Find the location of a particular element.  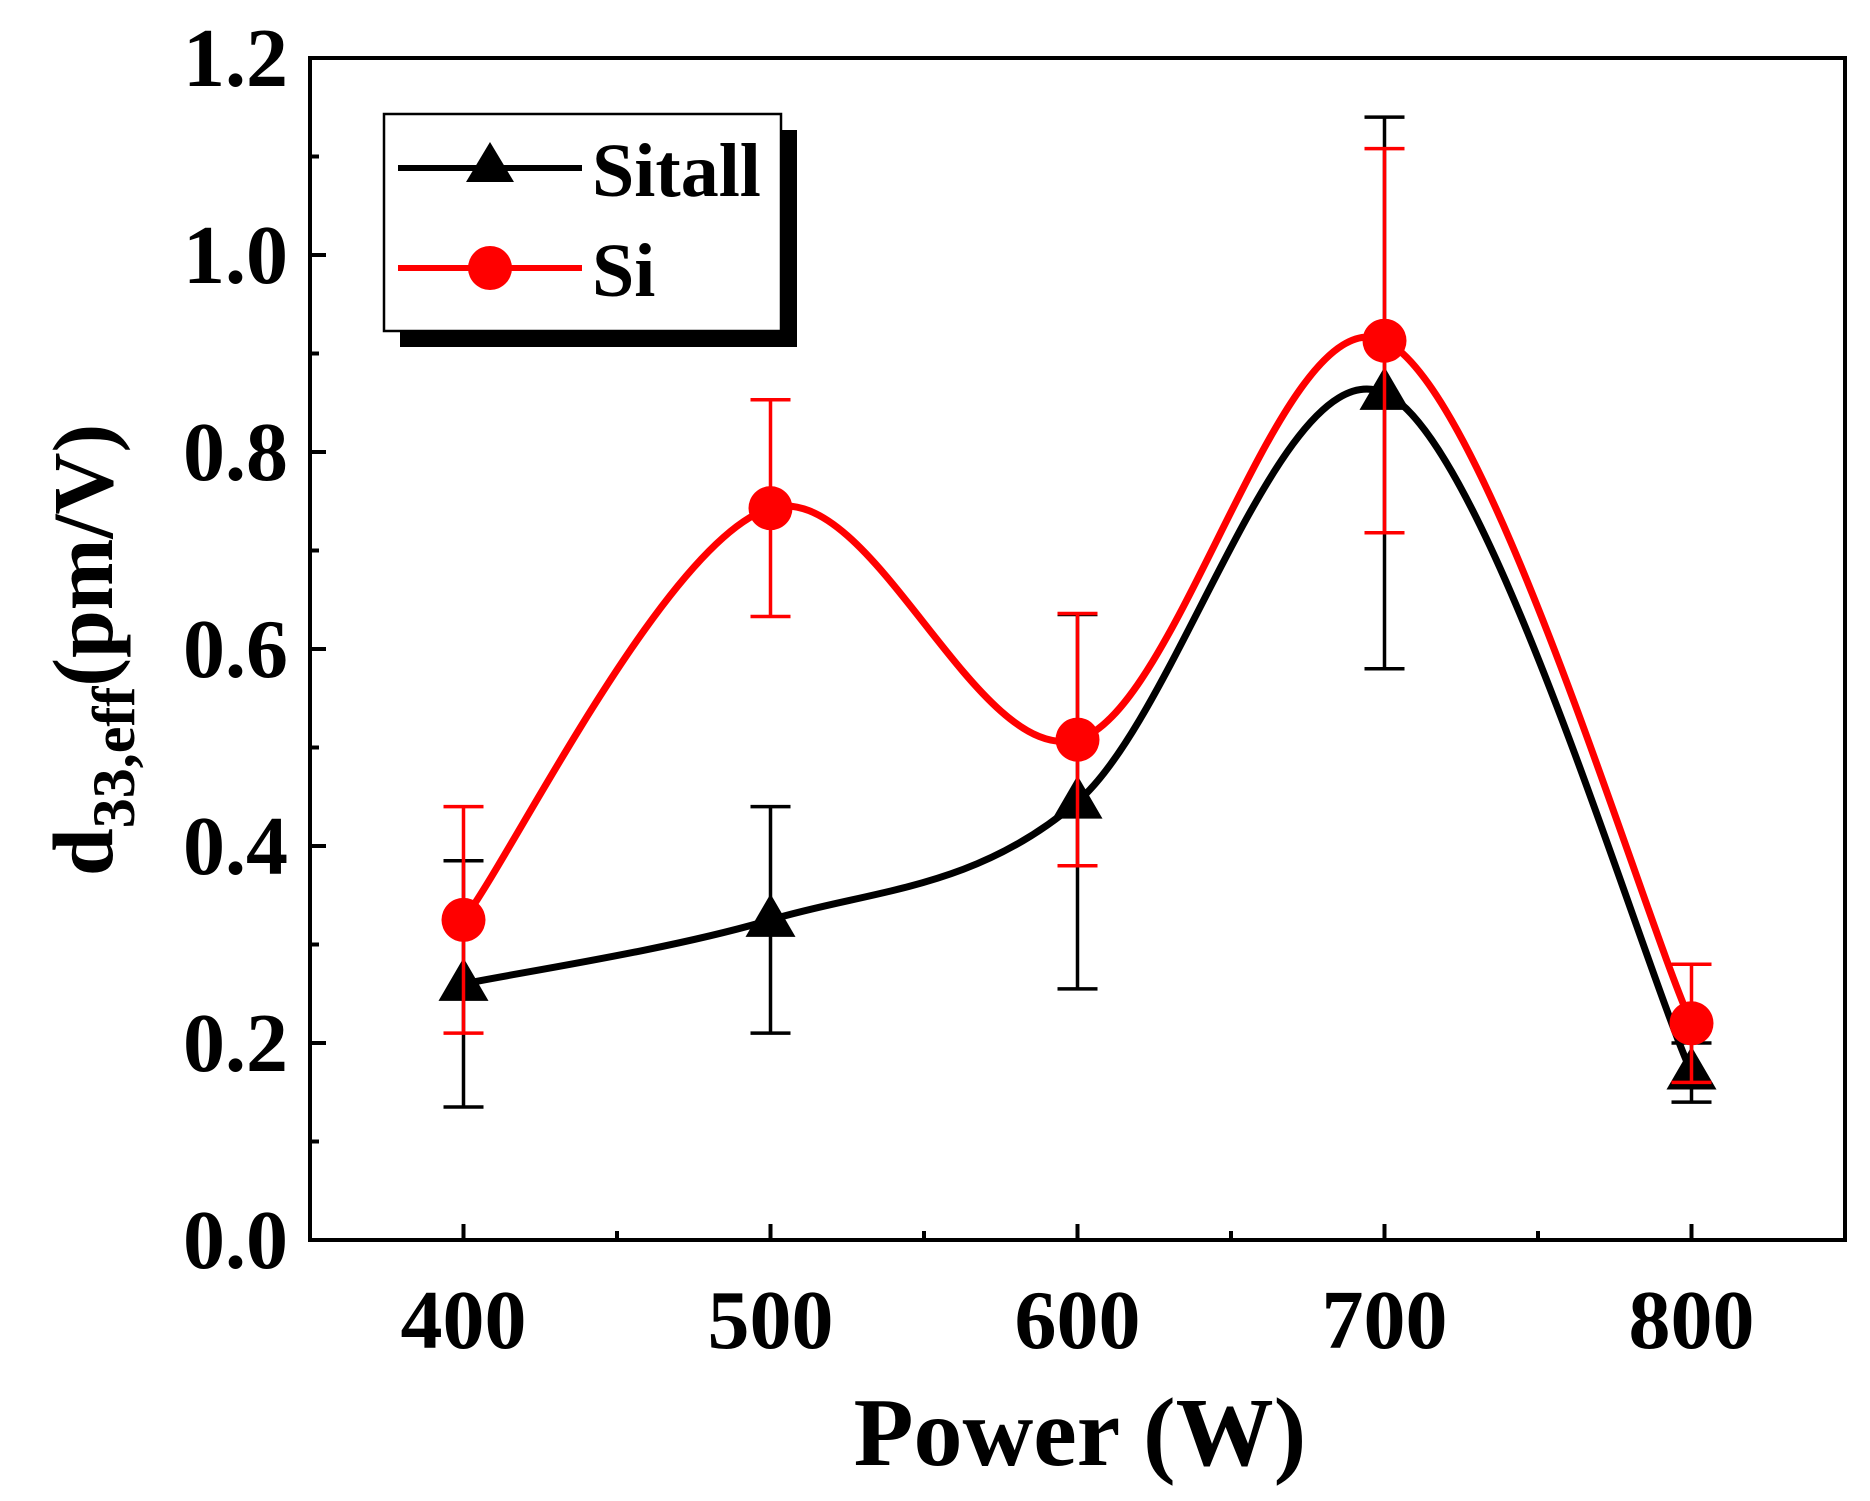

x-tick-label: 400 is located at coordinates (464, 1320).